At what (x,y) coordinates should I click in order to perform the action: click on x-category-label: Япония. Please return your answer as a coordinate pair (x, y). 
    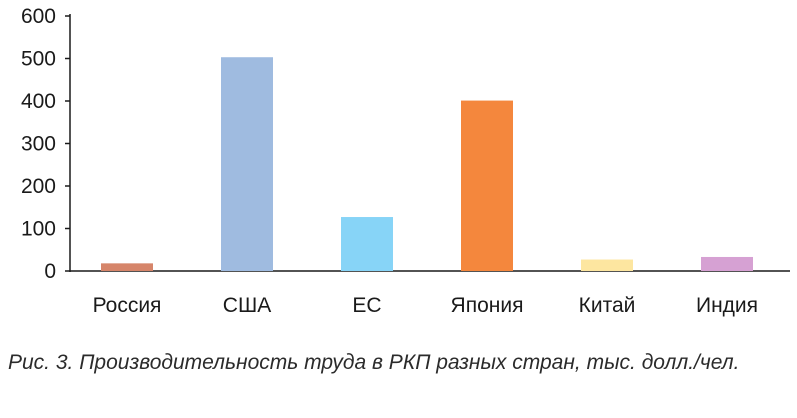
    Looking at the image, I should click on (487, 305).